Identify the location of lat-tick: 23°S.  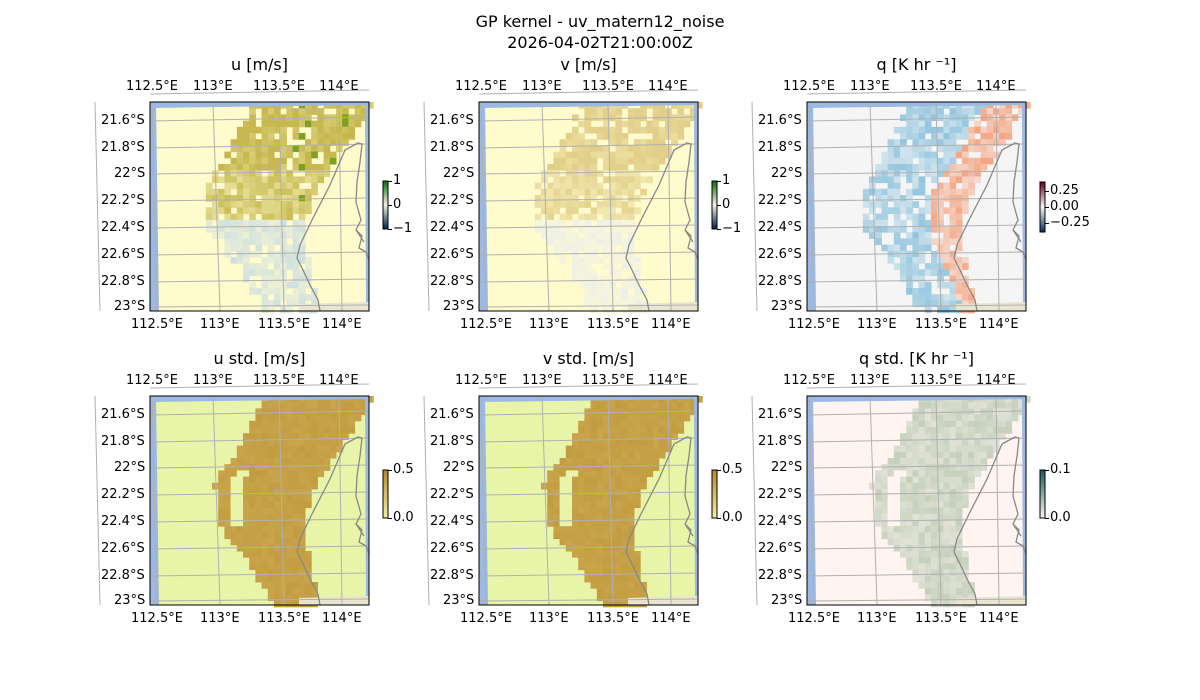
(130, 600).